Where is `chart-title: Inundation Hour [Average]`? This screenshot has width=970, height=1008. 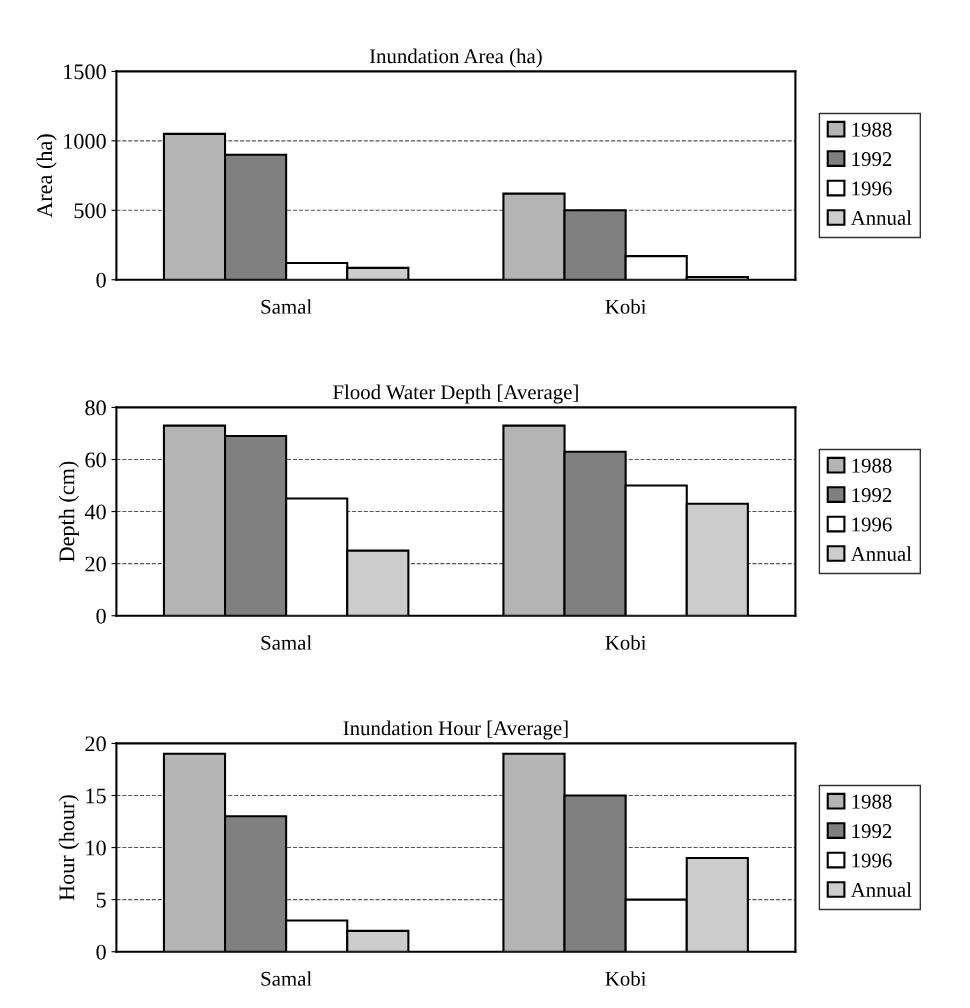
chart-title: Inundation Hour [Average] is located at coordinates (455, 730).